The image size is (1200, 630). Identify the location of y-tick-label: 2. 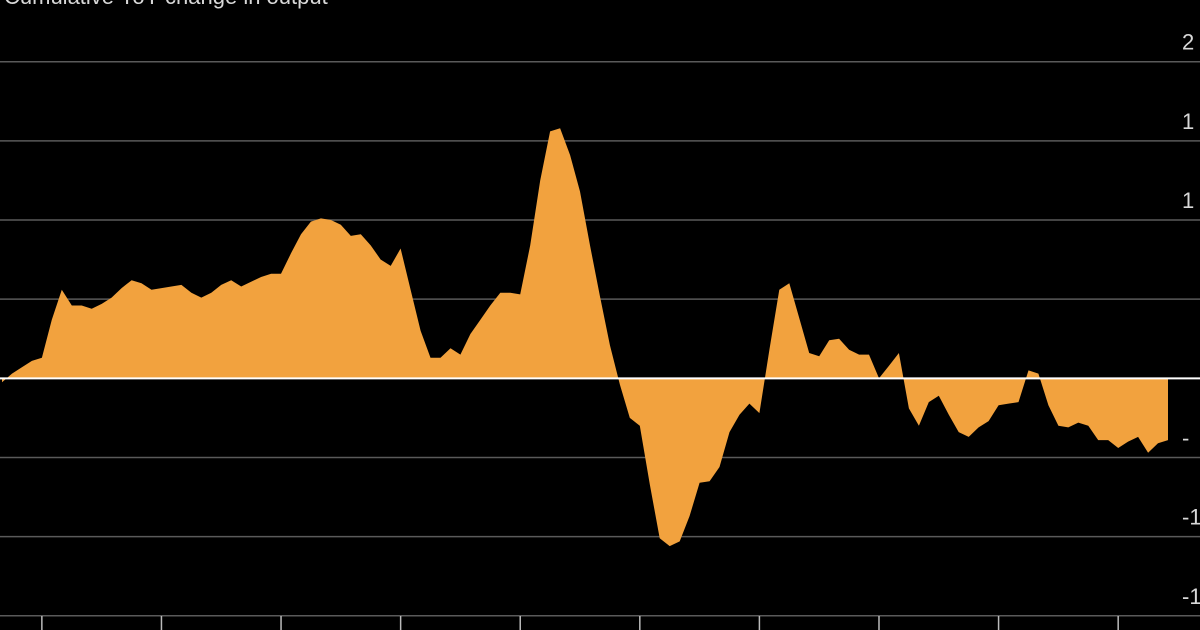
(1188, 42).